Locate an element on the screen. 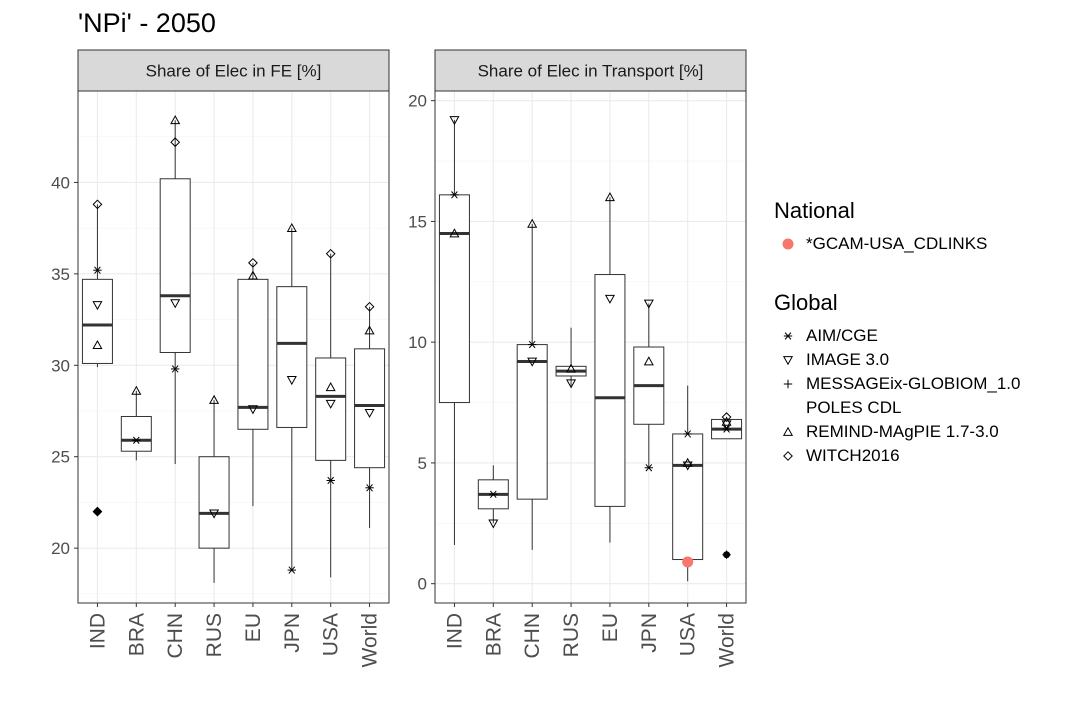  point-image-3-0-ind is located at coordinates (454, 121).